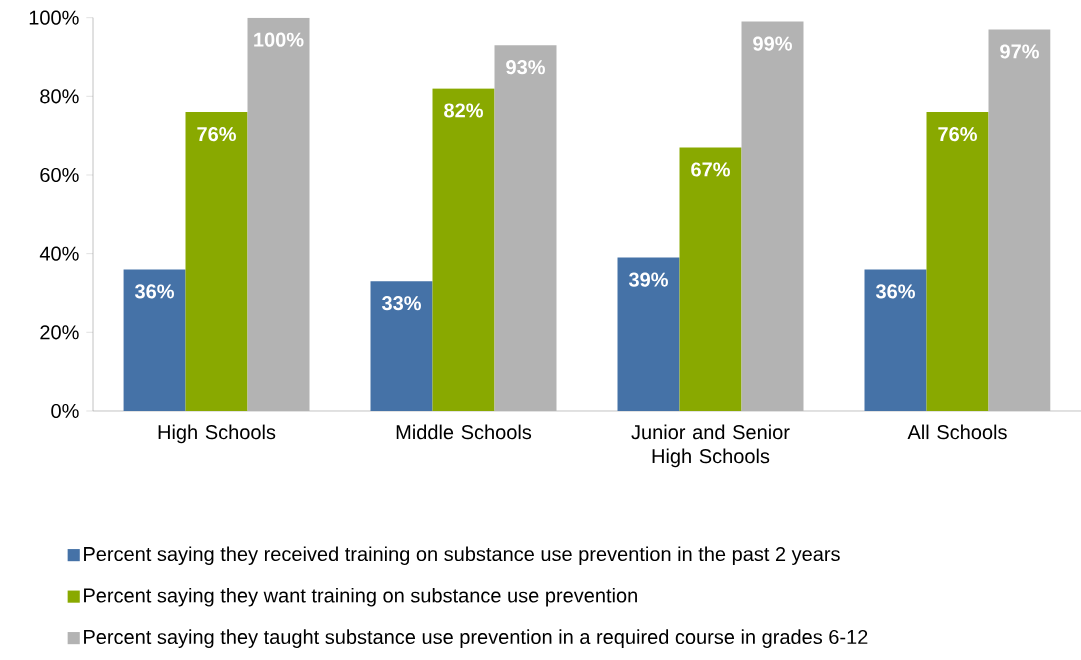 The height and width of the screenshot is (660, 1081). I want to click on data-label: 93%, so click(525, 67).